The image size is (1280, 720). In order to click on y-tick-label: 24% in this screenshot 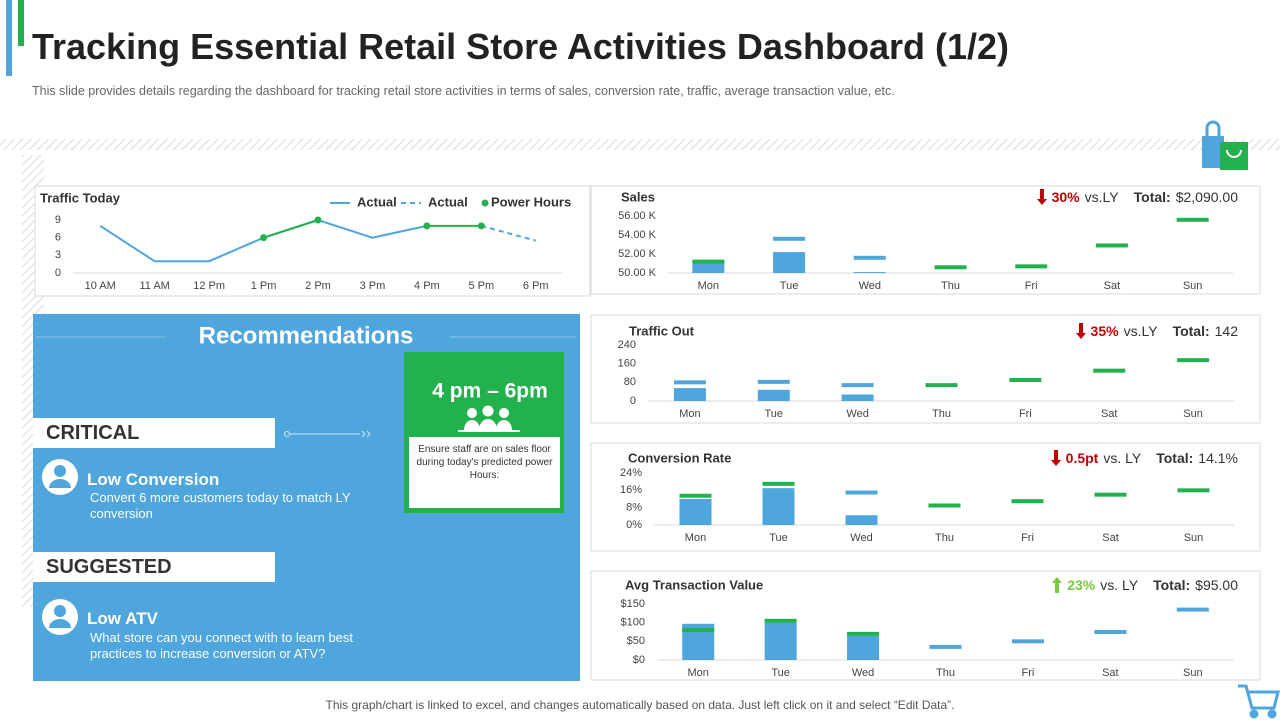, I will do `click(631, 473)`.